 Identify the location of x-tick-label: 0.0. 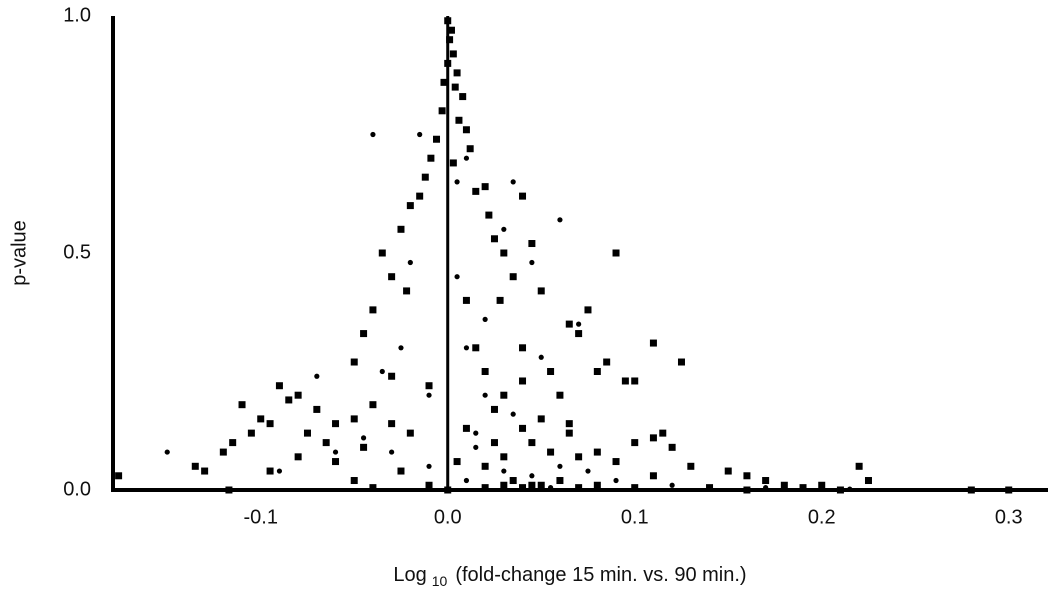
(448, 517).